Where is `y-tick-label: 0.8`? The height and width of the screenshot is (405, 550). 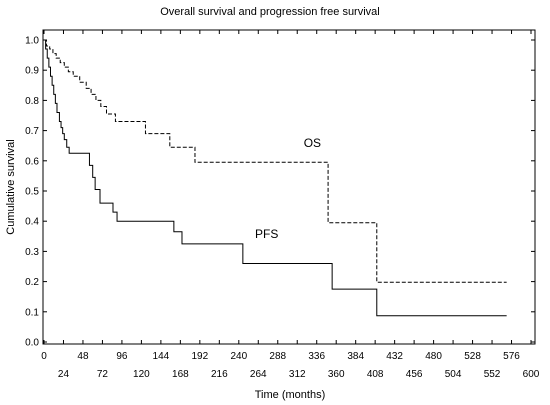
y-tick-label: 0.8 is located at coordinates (32, 101).